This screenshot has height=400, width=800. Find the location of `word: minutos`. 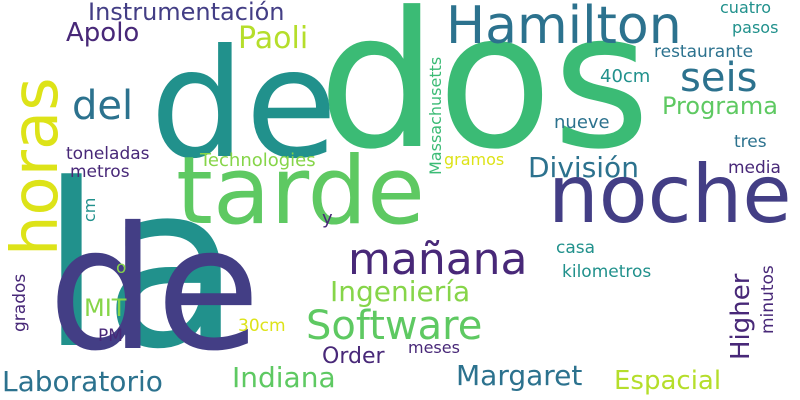

word: minutos is located at coordinates (768, 299).